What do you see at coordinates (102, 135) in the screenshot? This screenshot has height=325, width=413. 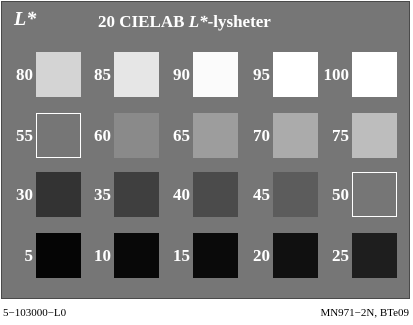 I see `swatch-label: 60` at bounding box center [102, 135].